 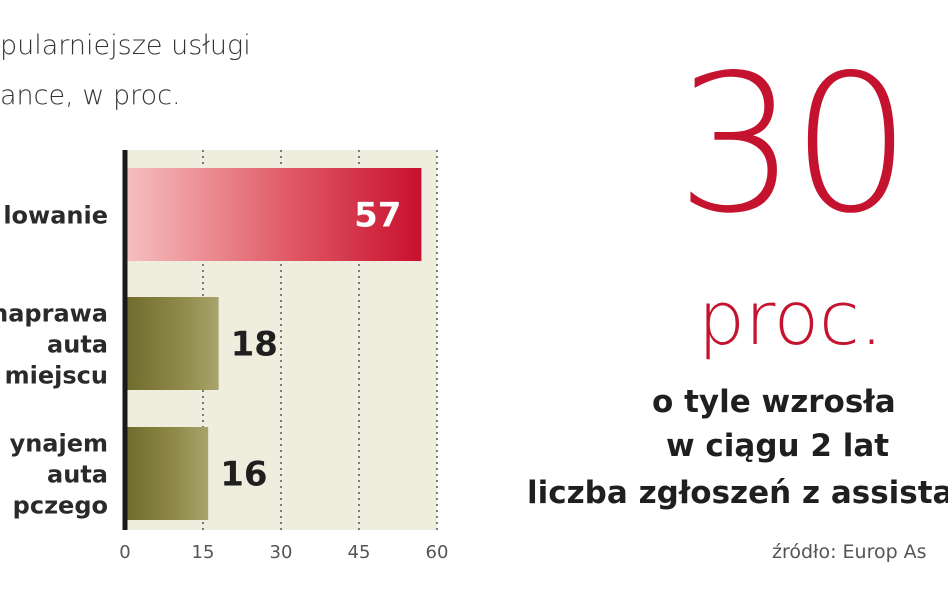 What do you see at coordinates (203, 552) in the screenshot?
I see `tick-label-15: 15` at bounding box center [203, 552].